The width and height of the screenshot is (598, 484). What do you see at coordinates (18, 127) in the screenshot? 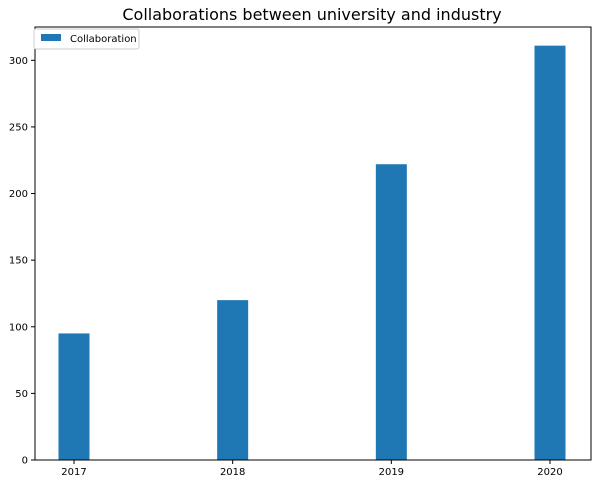
I see `y-tick-label: 250` at bounding box center [18, 127].